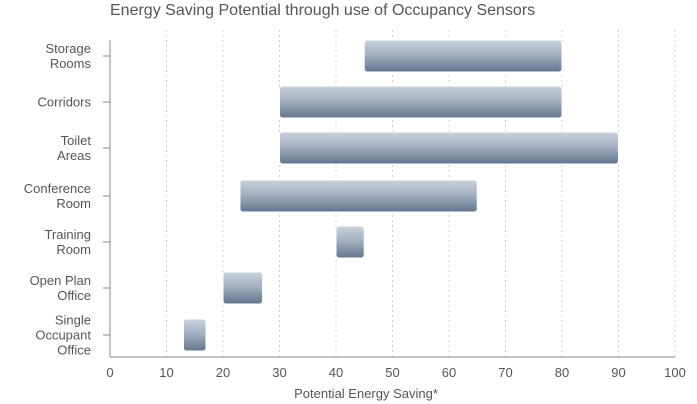 The width and height of the screenshot is (697, 404). I want to click on category-label: Training, so click(68, 234).